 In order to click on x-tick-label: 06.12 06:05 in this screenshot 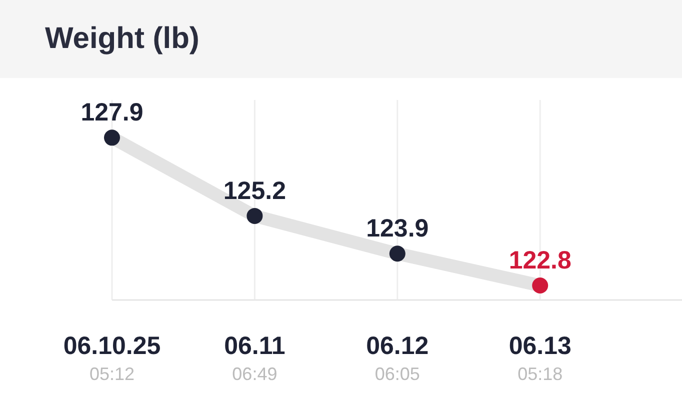, I will do `click(397, 358)`.